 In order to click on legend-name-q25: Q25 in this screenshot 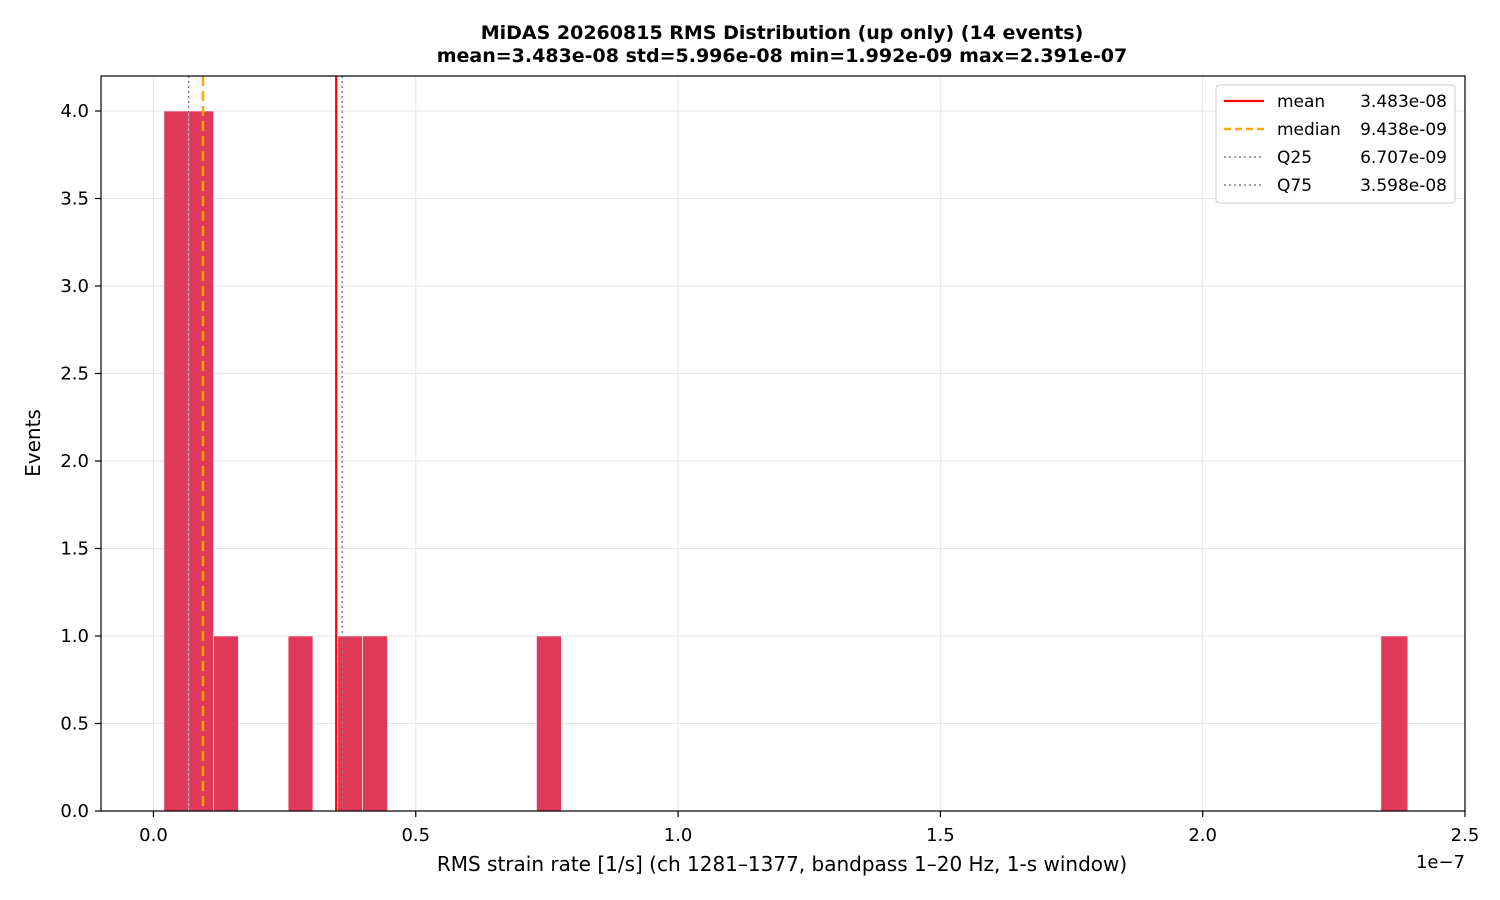, I will do `click(1294, 158)`.